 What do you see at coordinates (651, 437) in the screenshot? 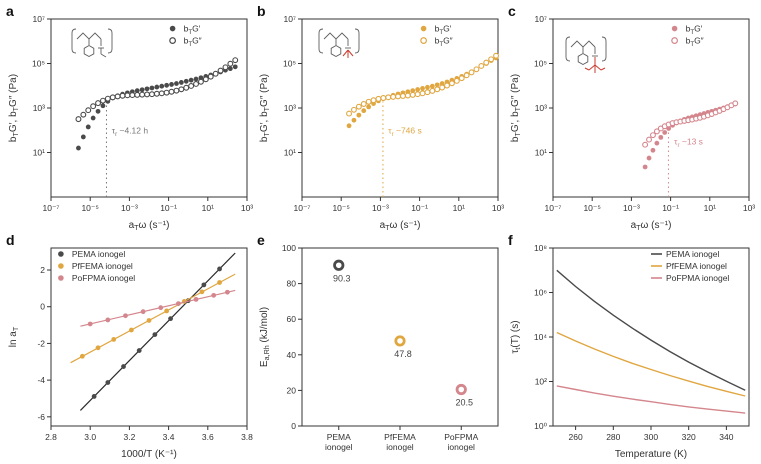
I see `svg-text: 300` at bounding box center [651, 437].